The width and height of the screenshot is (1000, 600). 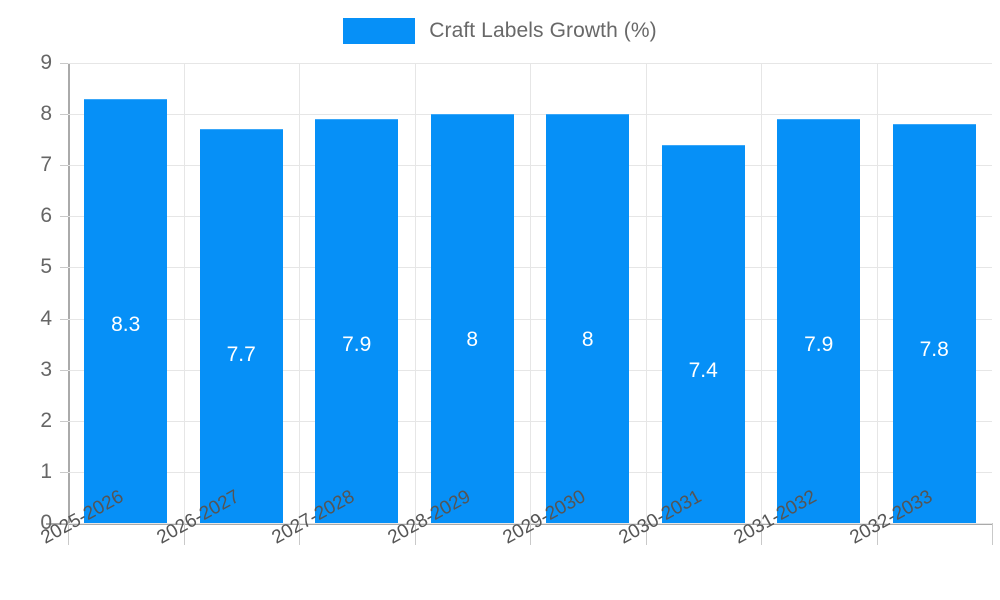 What do you see at coordinates (46, 114) in the screenshot?
I see `y-axis-label: 8` at bounding box center [46, 114].